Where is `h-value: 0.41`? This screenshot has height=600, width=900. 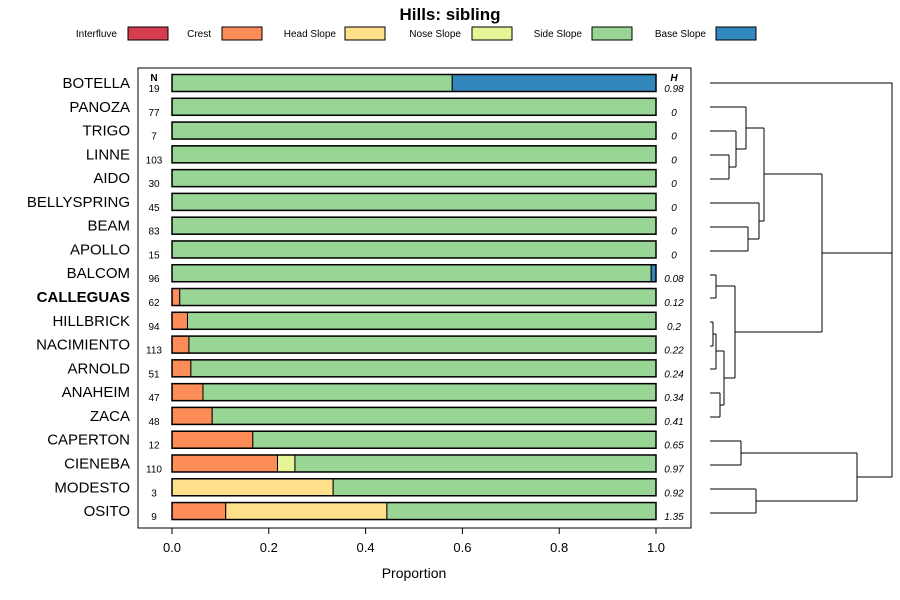
h-value: 0.41 is located at coordinates (673, 422).